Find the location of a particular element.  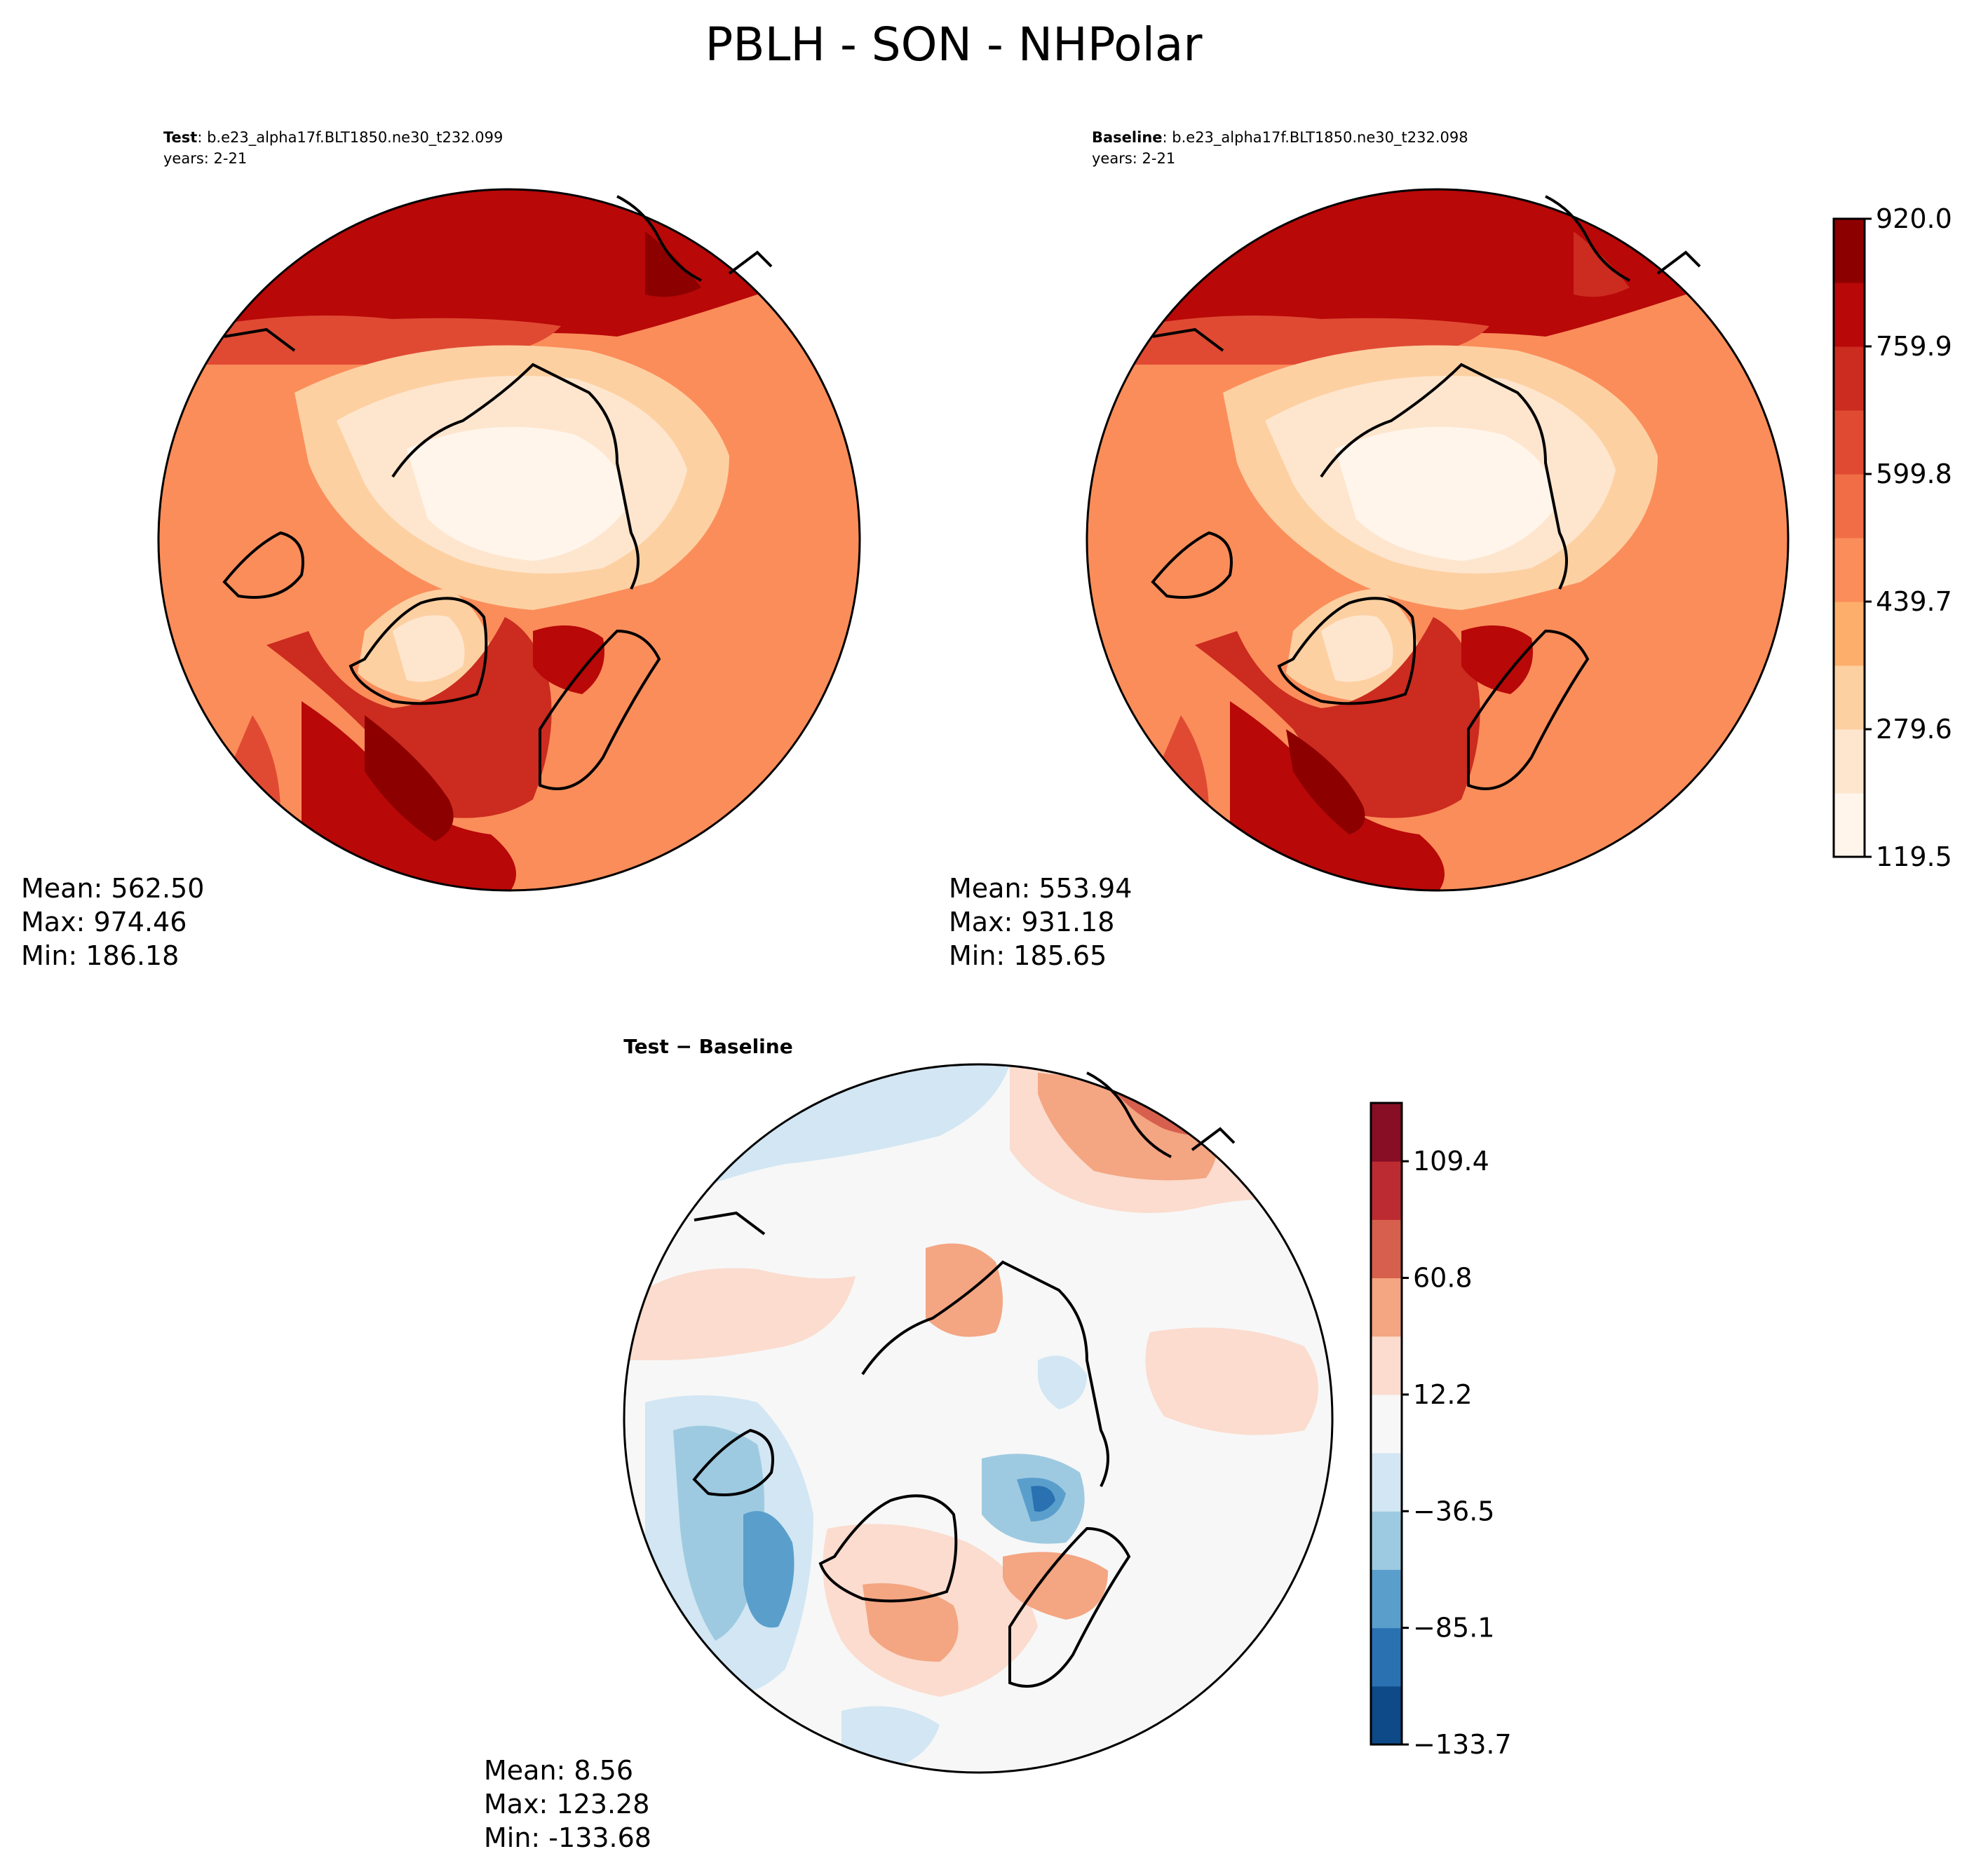

difference-colorbar-frame is located at coordinates (1386, 1424).